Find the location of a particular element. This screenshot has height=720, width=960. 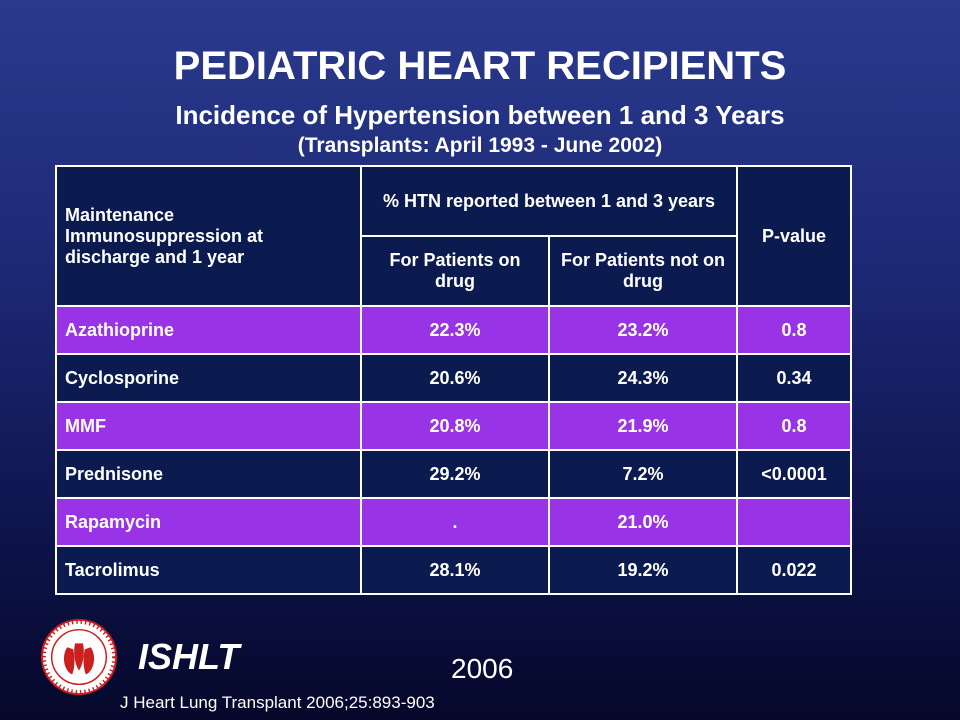

on-drug-cell: 20.8% is located at coordinates (455, 426).